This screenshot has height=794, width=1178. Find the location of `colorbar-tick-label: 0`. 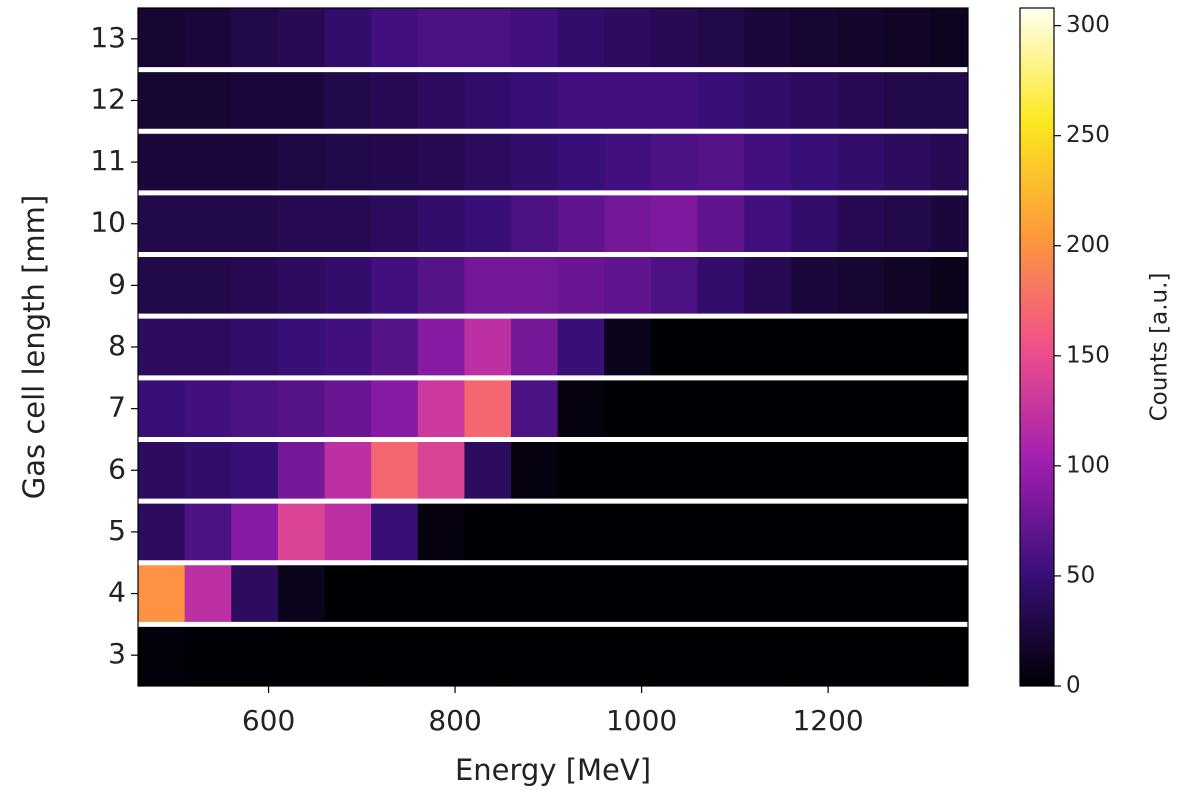

colorbar-tick-label: 0 is located at coordinates (1073, 686).